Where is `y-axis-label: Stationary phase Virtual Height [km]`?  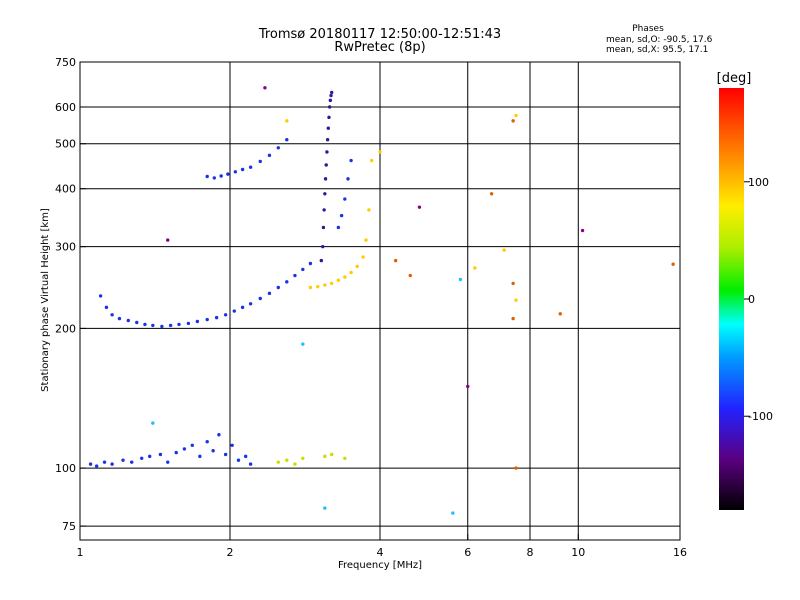 y-axis-label: Stationary phase Virtual Height [km] is located at coordinates (45, 300).